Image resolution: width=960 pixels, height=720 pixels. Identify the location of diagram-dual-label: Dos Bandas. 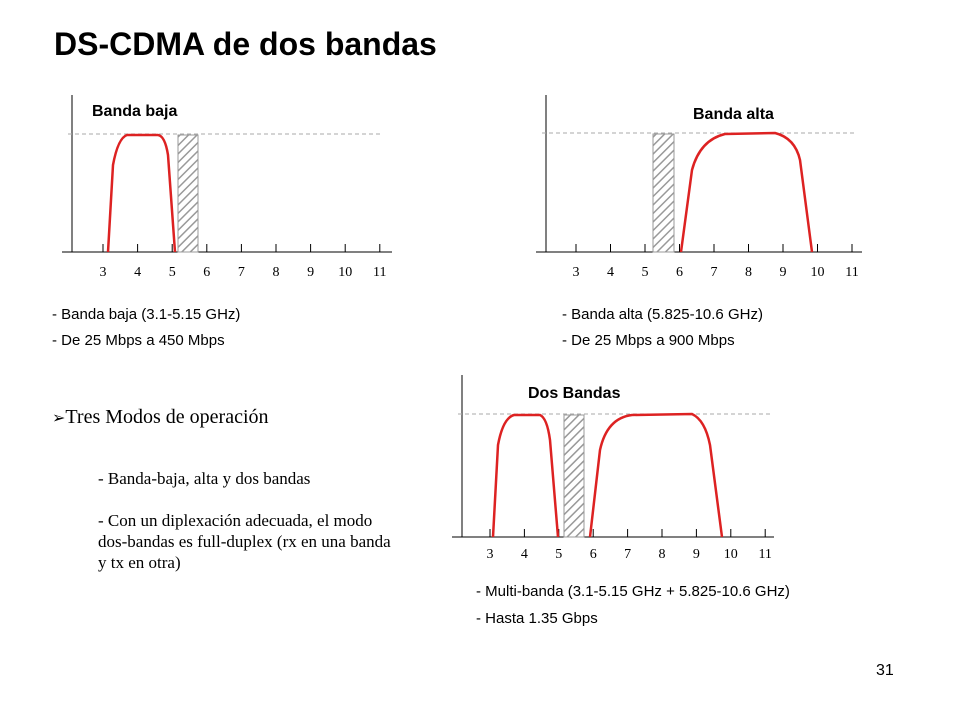
(574, 393).